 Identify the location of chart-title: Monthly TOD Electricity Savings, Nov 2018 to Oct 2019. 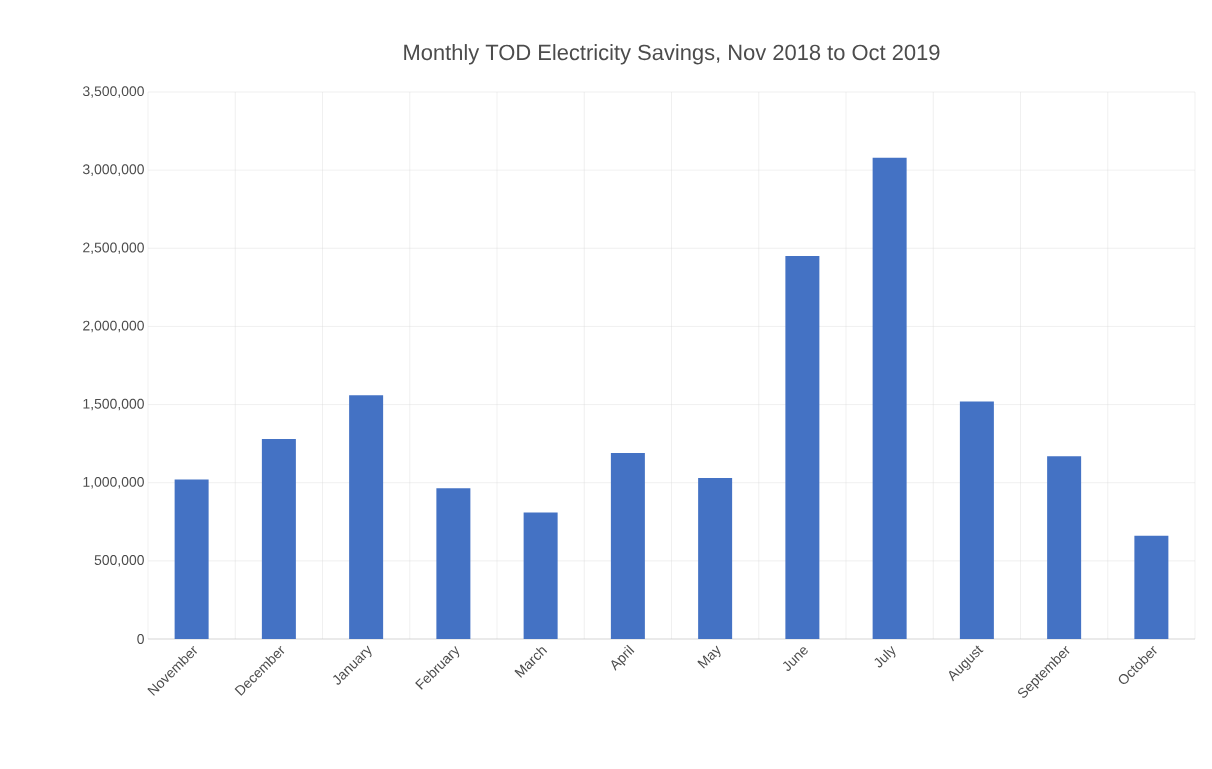
(672, 54).